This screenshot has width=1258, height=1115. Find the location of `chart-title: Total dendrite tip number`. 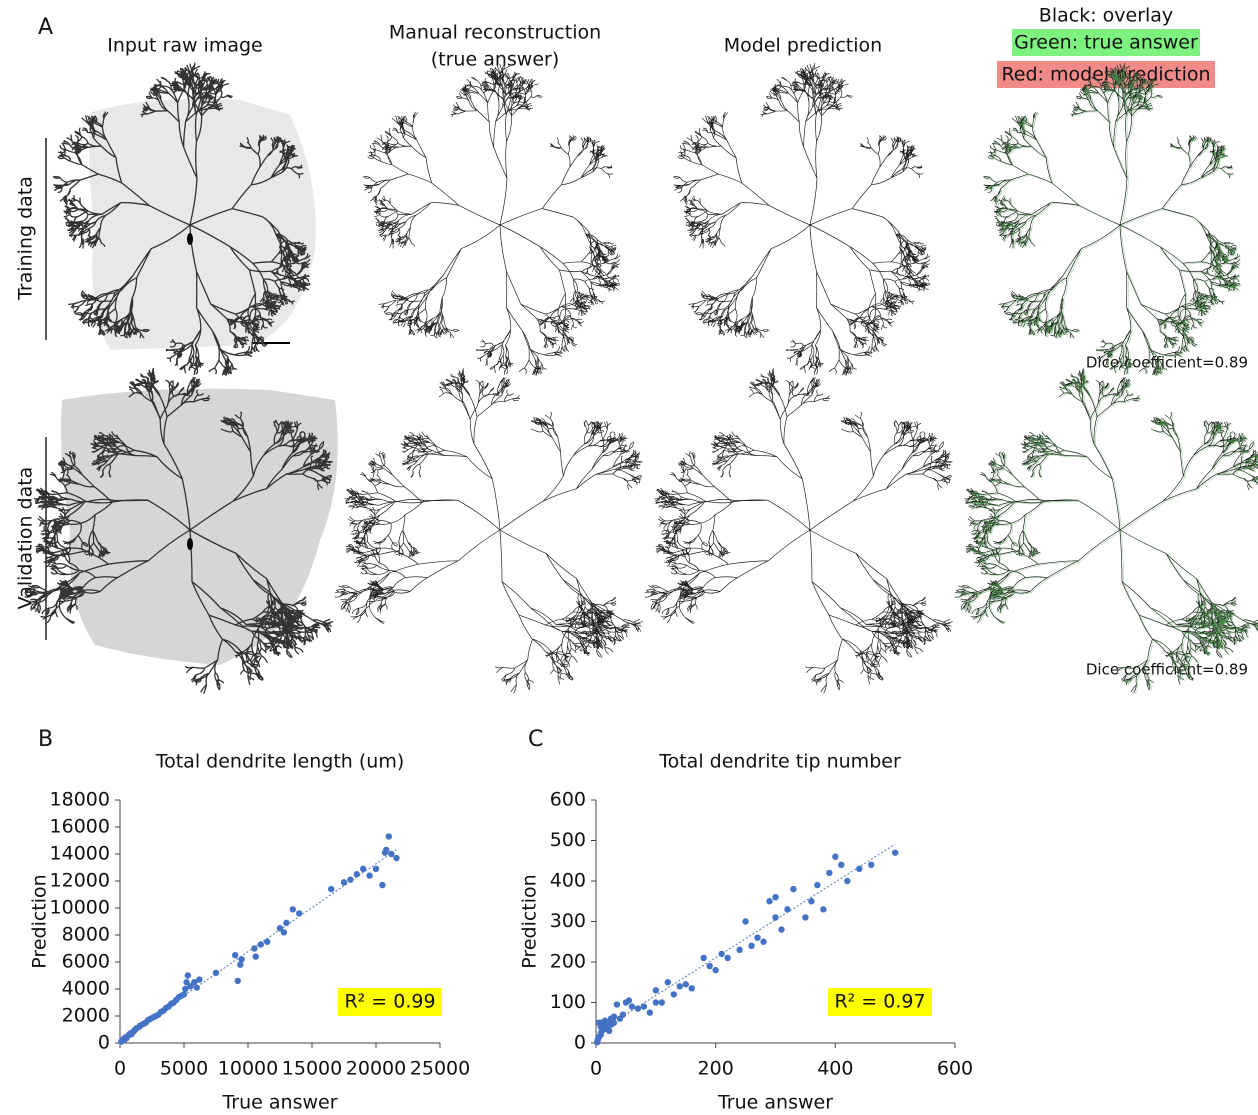

chart-title: Total dendrite tip number is located at coordinates (779, 762).